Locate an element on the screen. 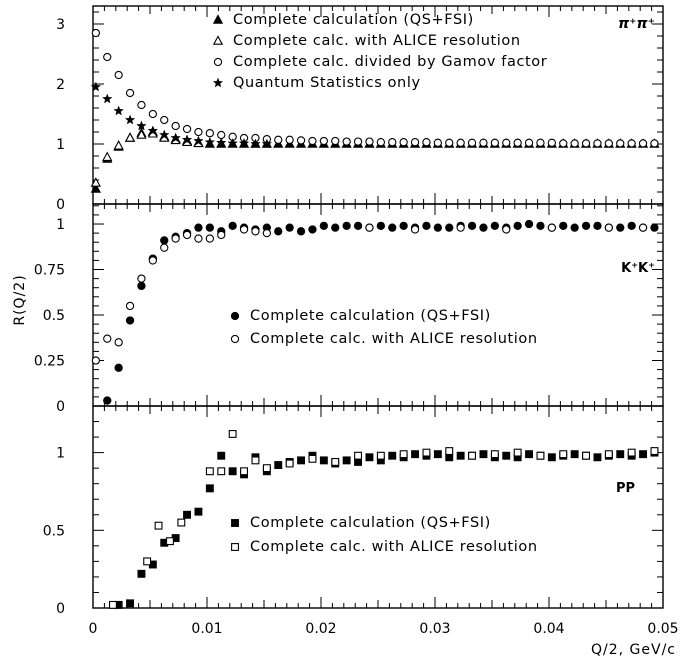  x-tick-label: 0.01 is located at coordinates (206, 629).